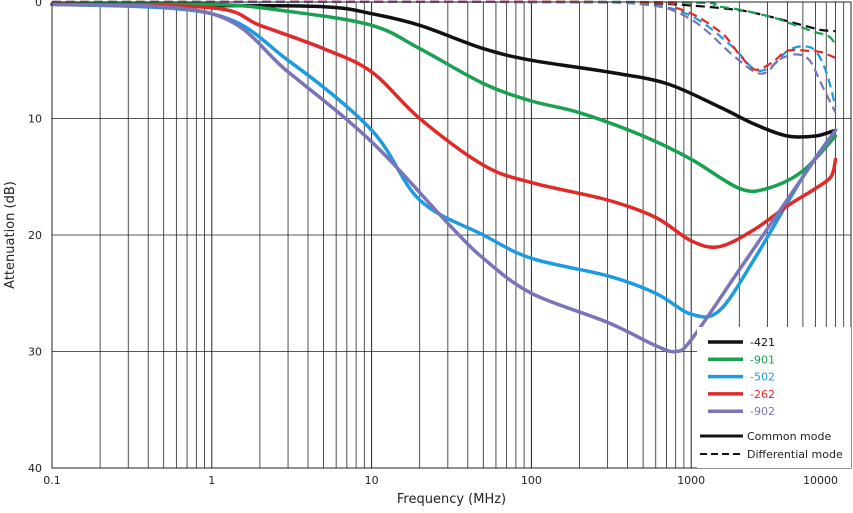  I want to click on x-tick-label: 0.1, so click(52, 480).